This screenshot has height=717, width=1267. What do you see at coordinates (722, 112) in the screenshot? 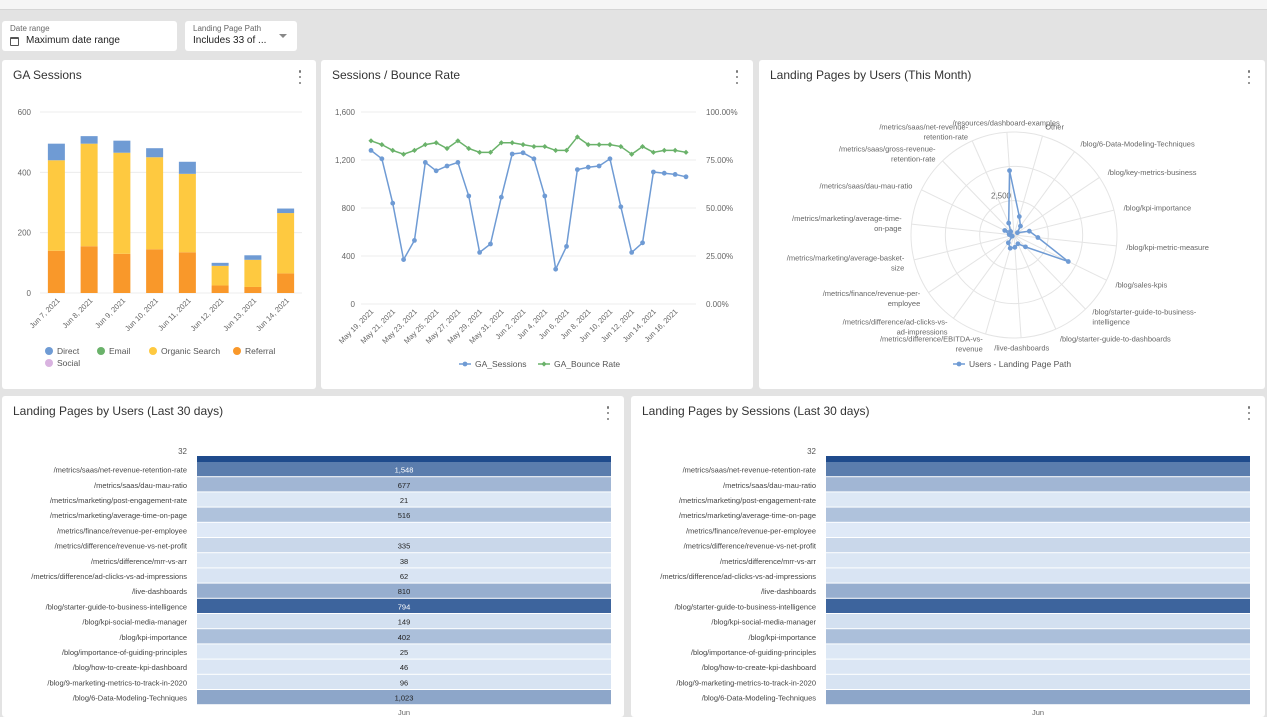
I see `y-right-tick-label: 100.00%` at bounding box center [722, 112].